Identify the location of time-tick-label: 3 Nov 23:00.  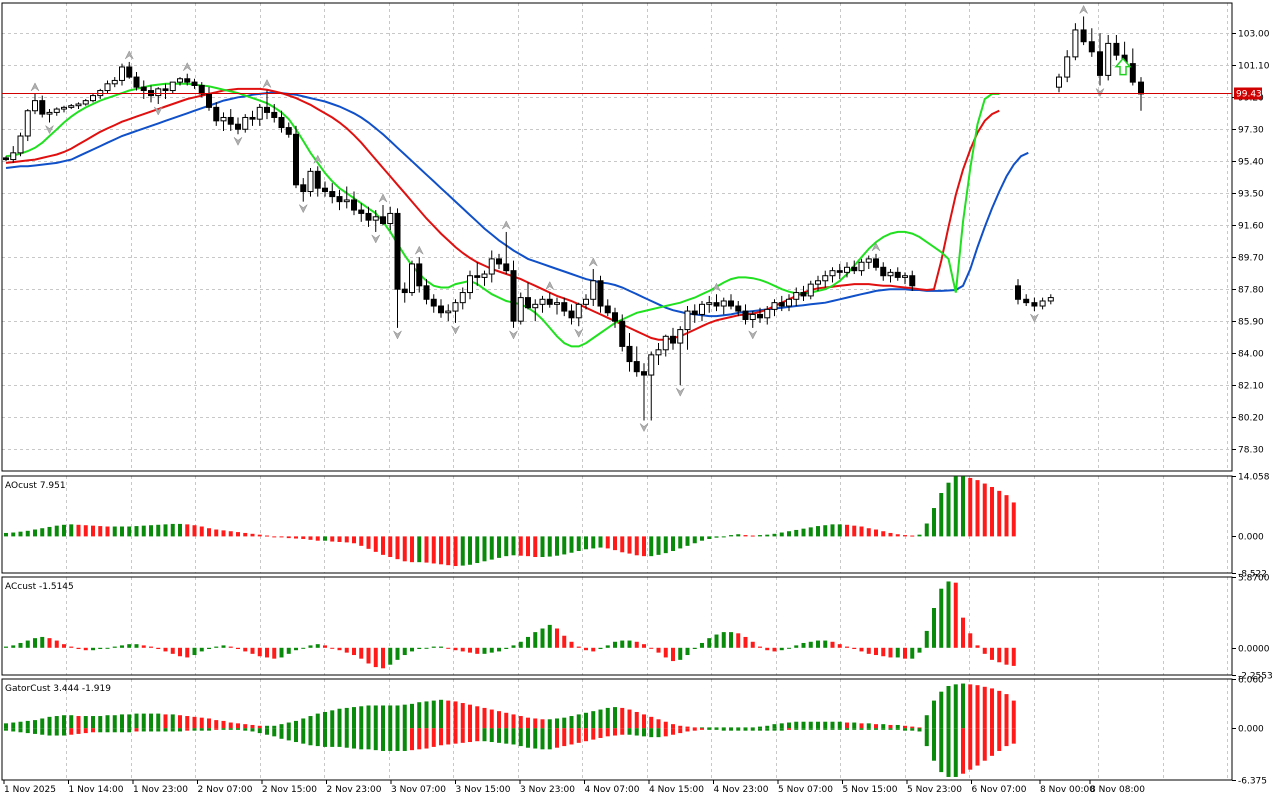
(547, 790).